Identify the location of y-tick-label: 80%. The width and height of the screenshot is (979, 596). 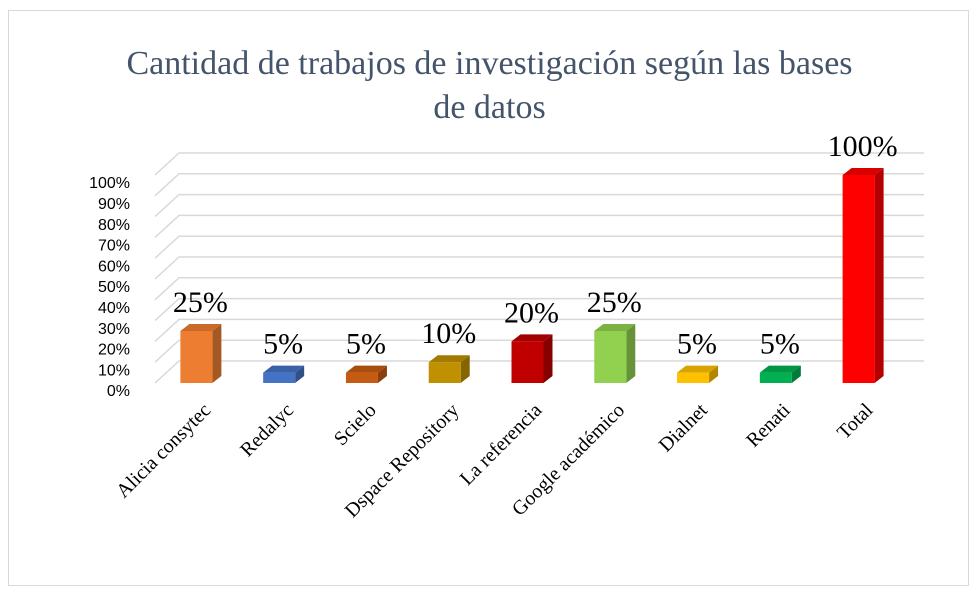
(114, 225).